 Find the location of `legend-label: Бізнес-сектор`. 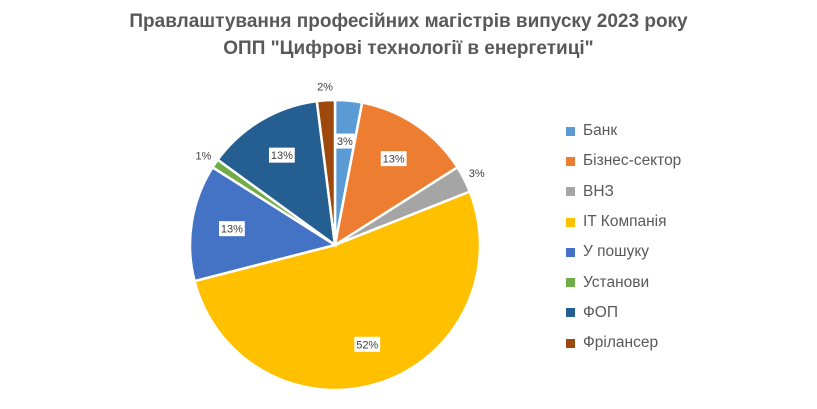

legend-label: Бізнес-сектор is located at coordinates (632, 161).